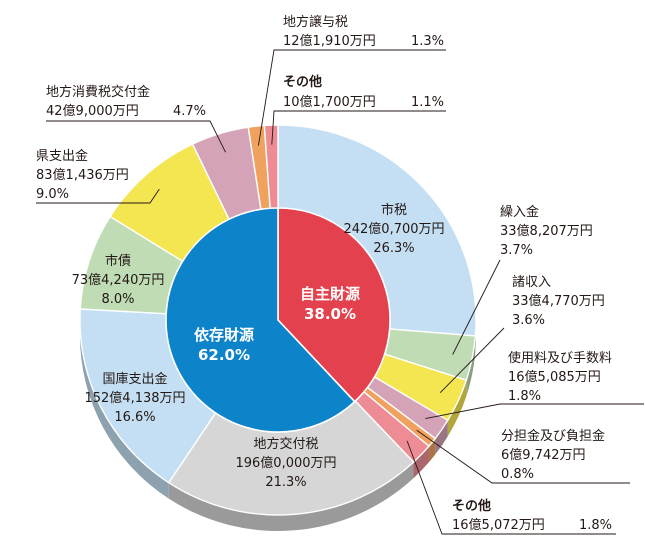 Image resolution: width=645 pixels, height=556 pixels. I want to click on label-shiyoryo-pct: 1.8%, so click(524, 396).